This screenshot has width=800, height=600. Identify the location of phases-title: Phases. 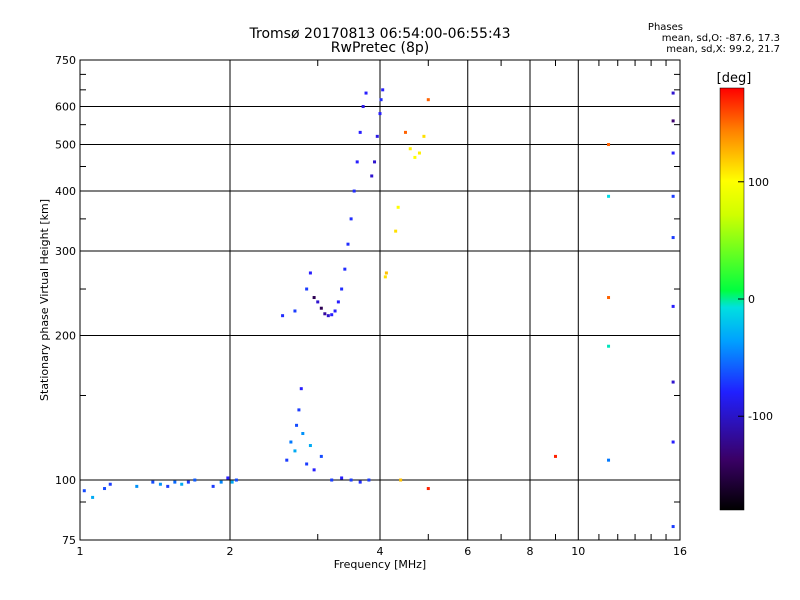
(665, 27).